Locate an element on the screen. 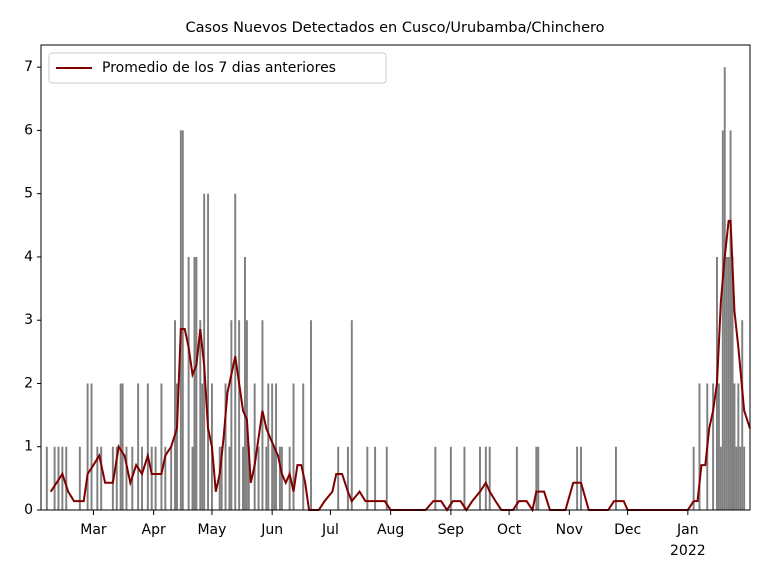 The width and height of the screenshot is (768, 580). x-year-label: 2022 is located at coordinates (688, 551).